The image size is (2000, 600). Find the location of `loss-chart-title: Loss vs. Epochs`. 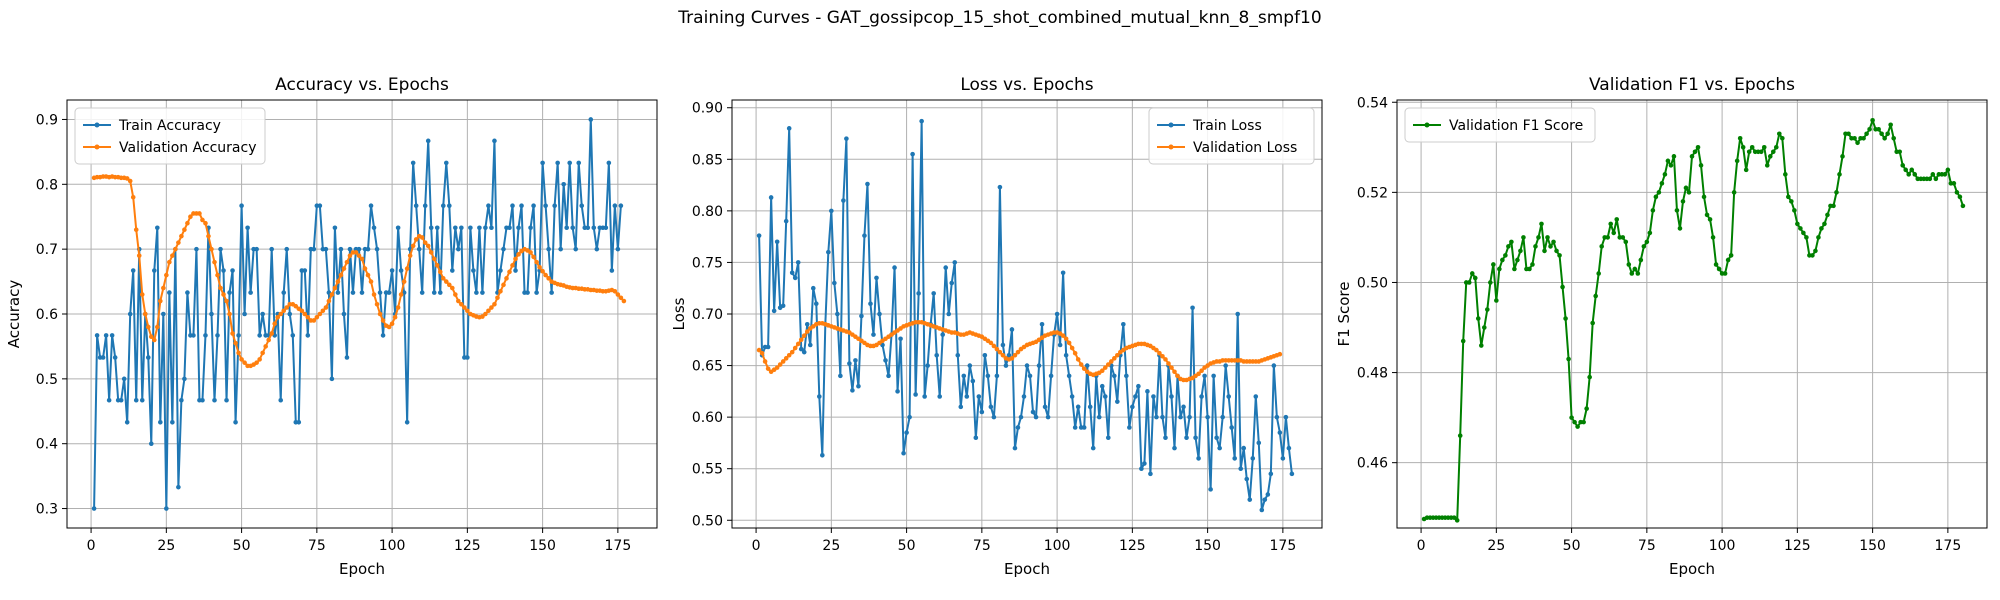

loss-chart-title: Loss vs. Epochs is located at coordinates (1026, 85).